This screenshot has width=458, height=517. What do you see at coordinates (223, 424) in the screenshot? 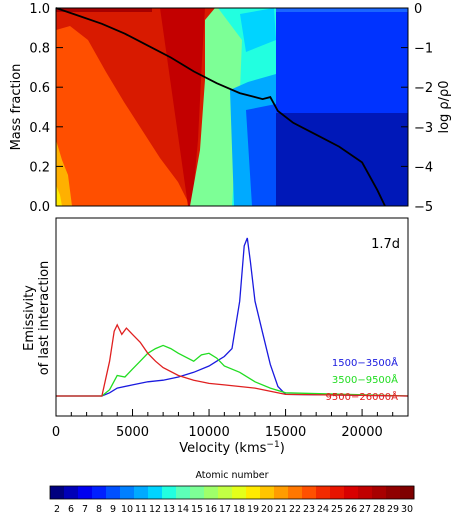
I see `velocity-axis: 0 5000 10000 15000 20000` at bounding box center [223, 424].